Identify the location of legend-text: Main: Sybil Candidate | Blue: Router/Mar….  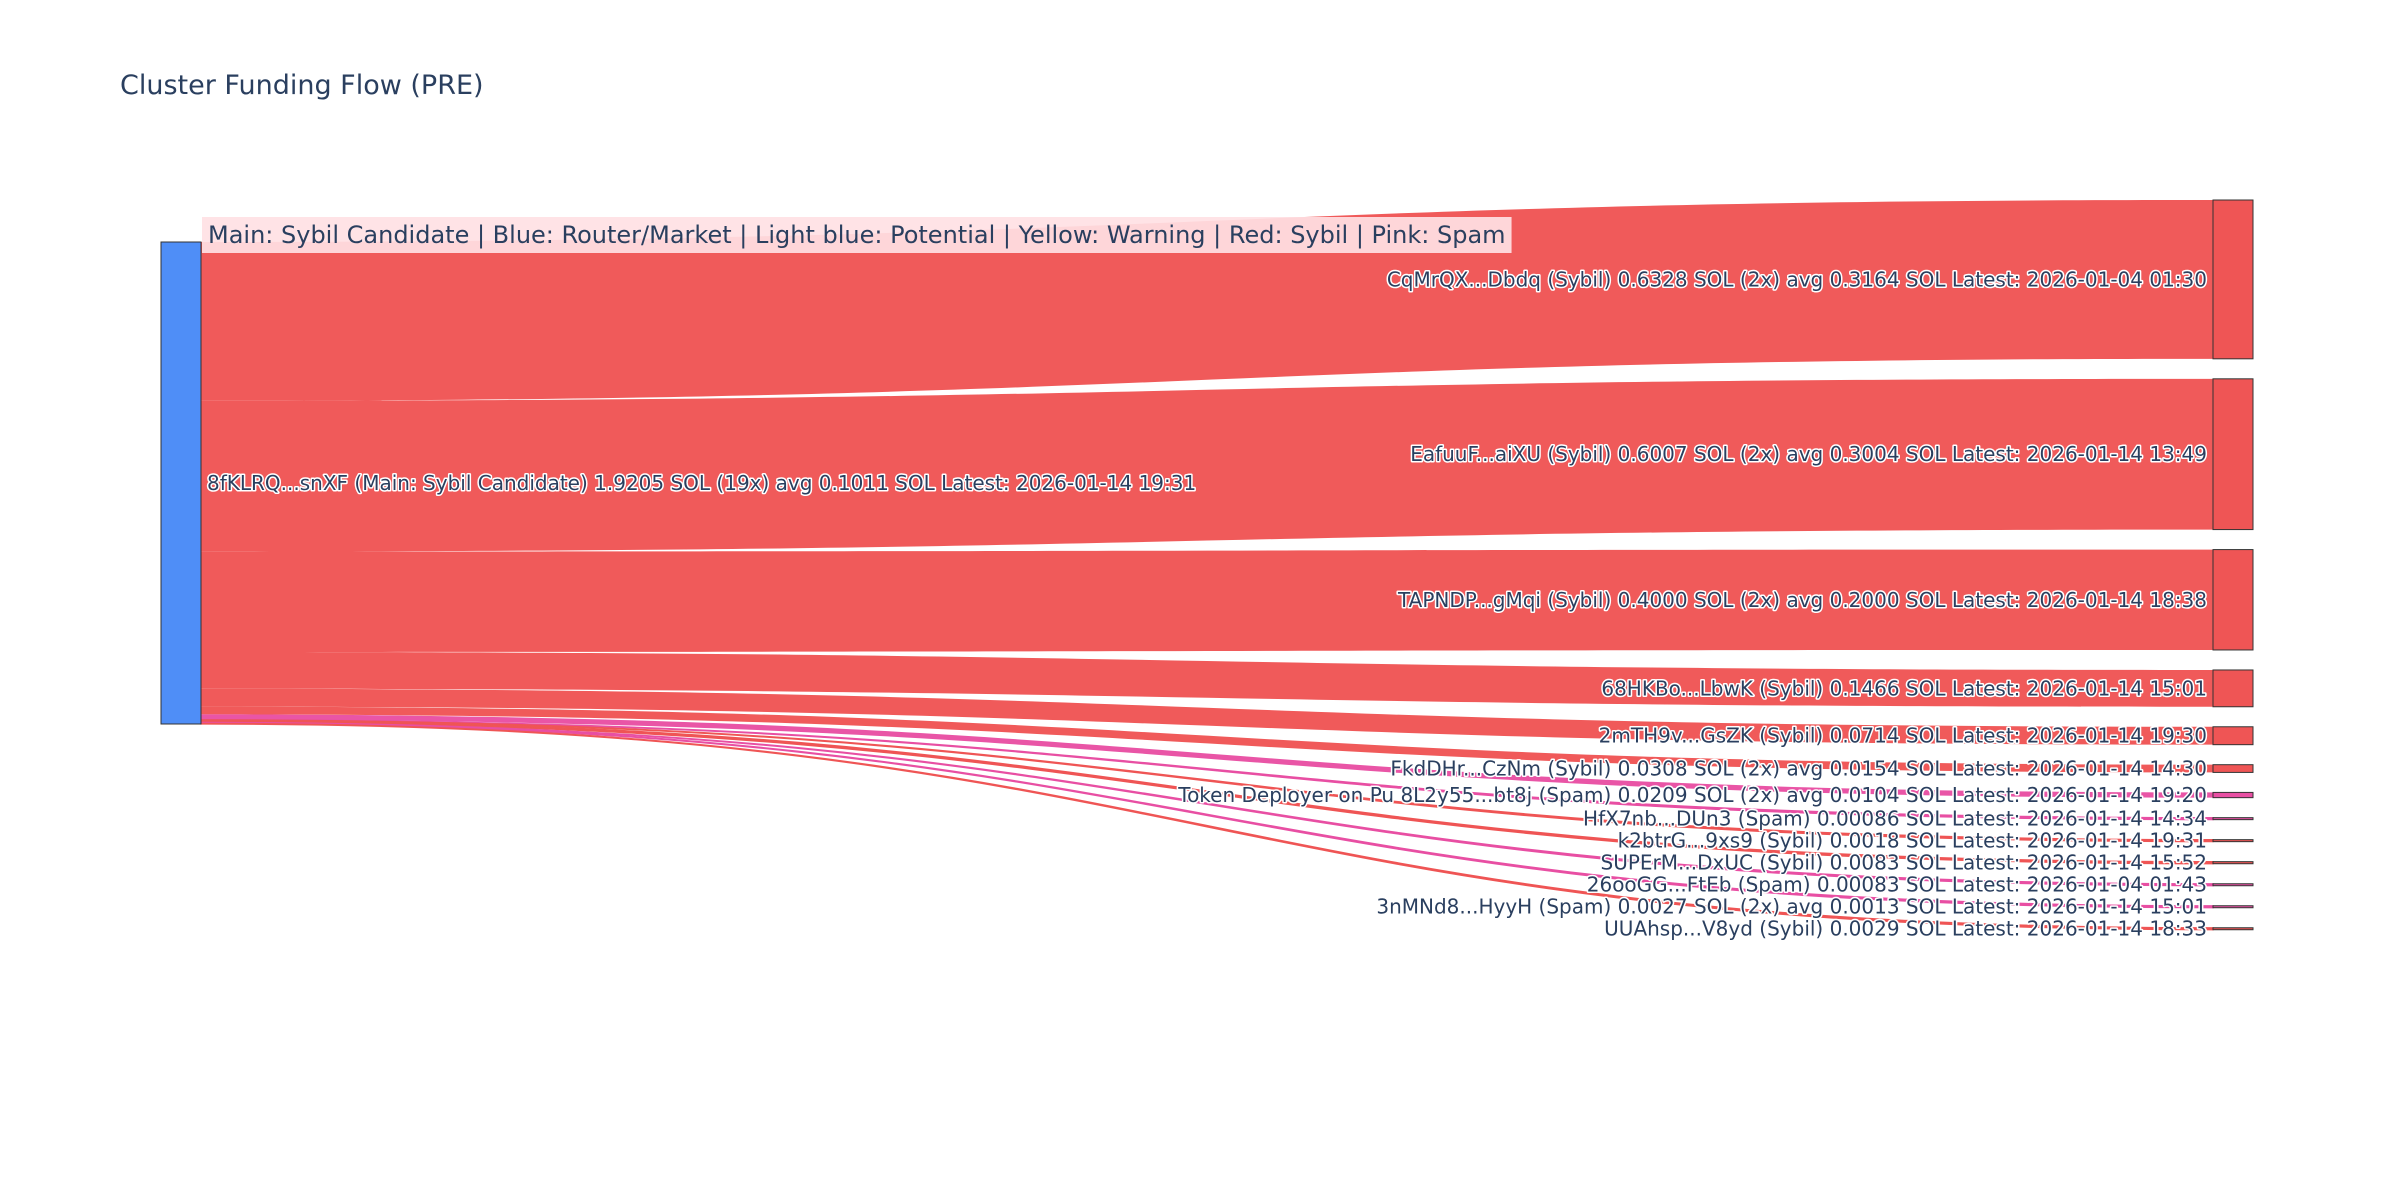
(857, 235).